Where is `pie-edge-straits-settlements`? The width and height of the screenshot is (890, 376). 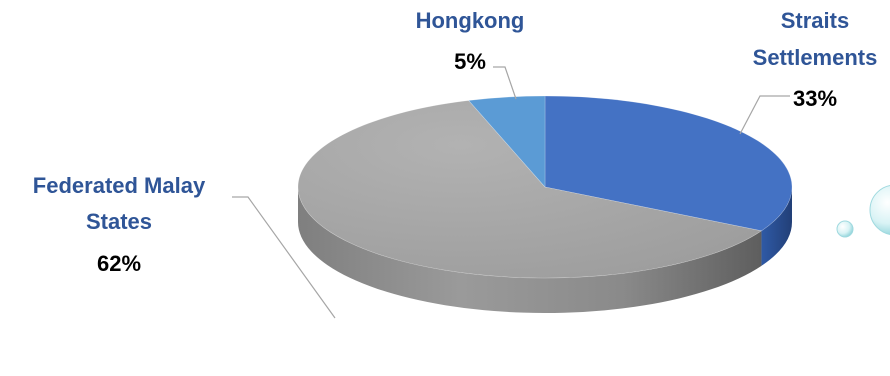
pie-edge-straits-settlements is located at coordinates (776, 226).